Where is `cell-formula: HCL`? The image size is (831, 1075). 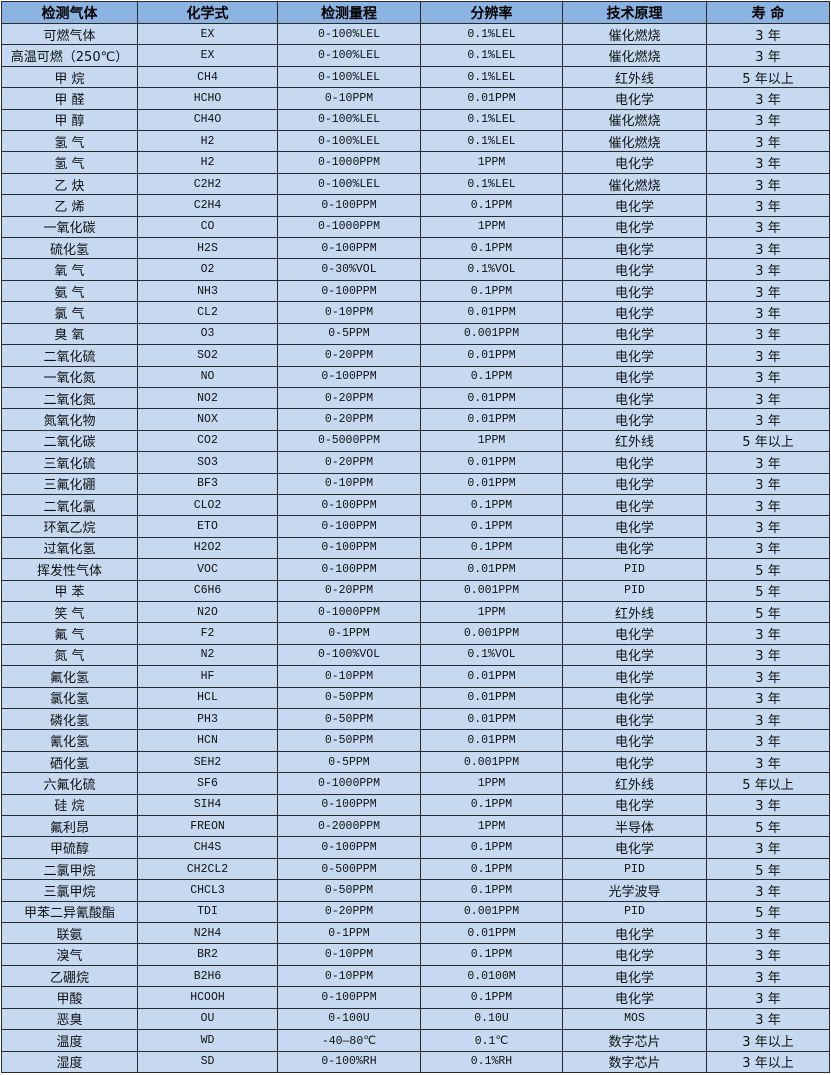 cell-formula: HCL is located at coordinates (208, 698).